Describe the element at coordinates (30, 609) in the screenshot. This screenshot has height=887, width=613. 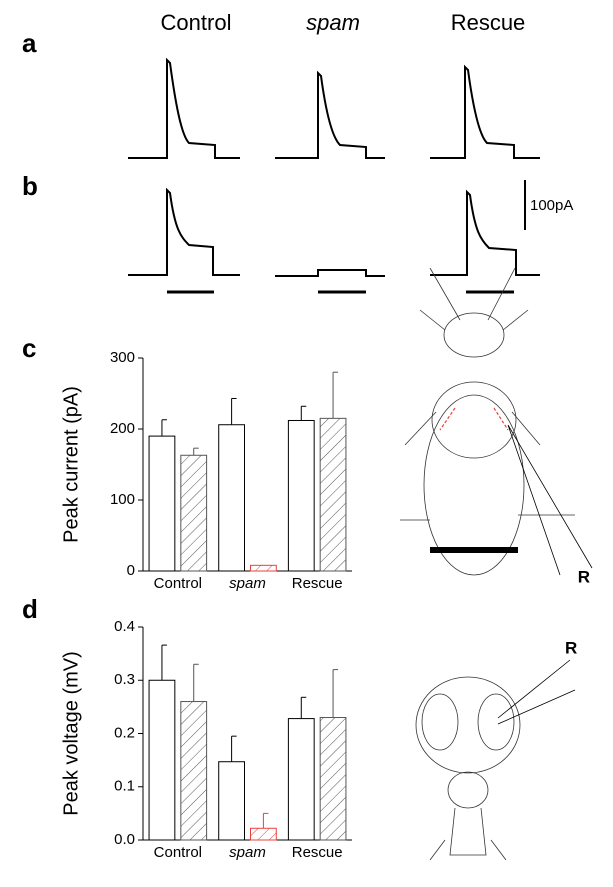
I see `panel-label: d` at that location.